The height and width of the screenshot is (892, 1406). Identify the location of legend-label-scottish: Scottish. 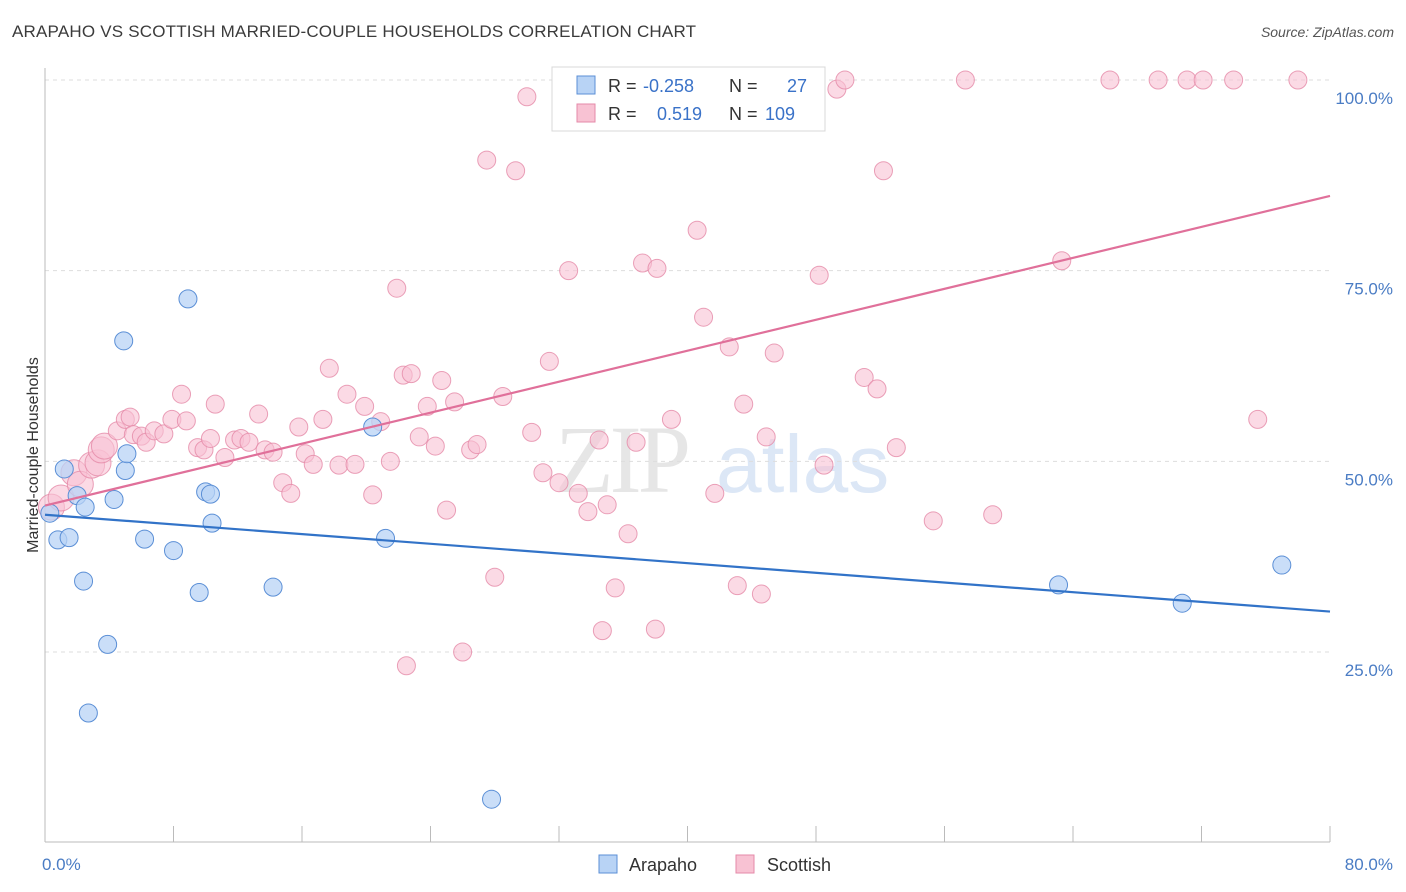
(799, 865).